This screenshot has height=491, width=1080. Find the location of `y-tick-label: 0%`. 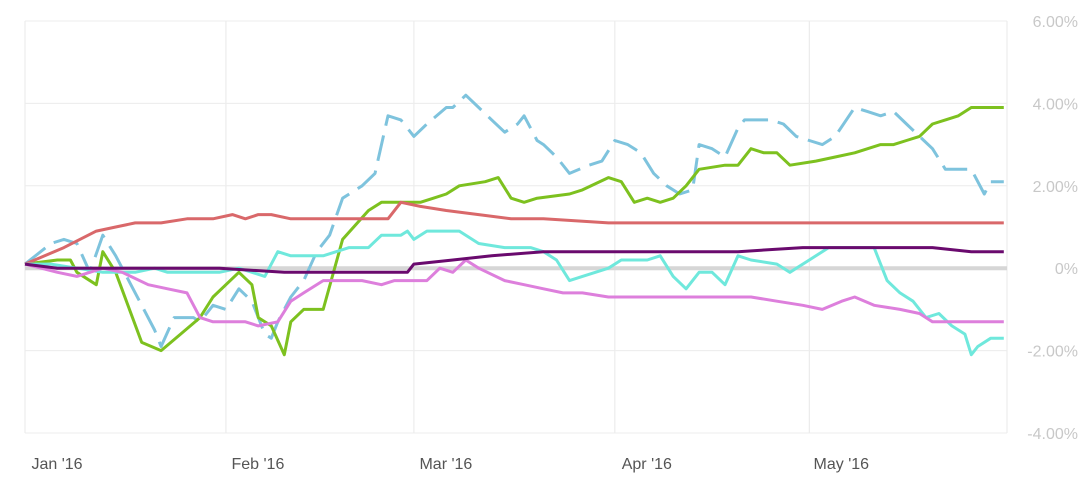

y-tick-label: 0% is located at coordinates (1066, 269).